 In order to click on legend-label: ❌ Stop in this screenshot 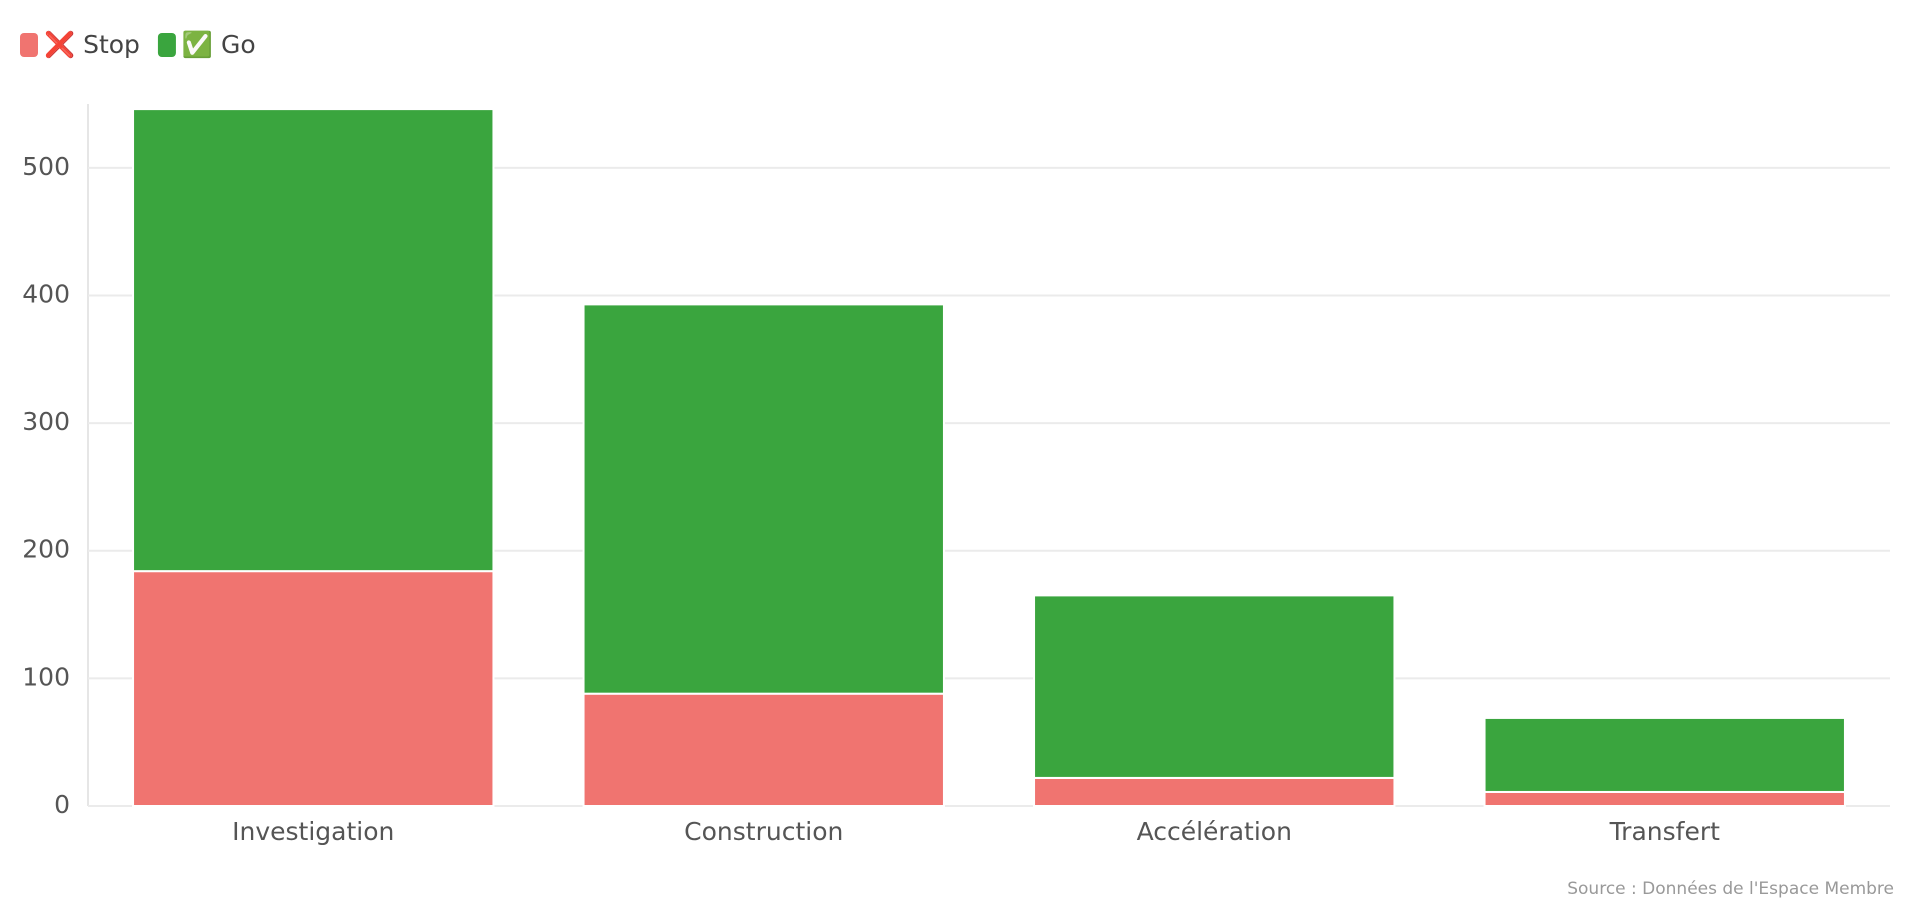, I will do `click(92, 45)`.